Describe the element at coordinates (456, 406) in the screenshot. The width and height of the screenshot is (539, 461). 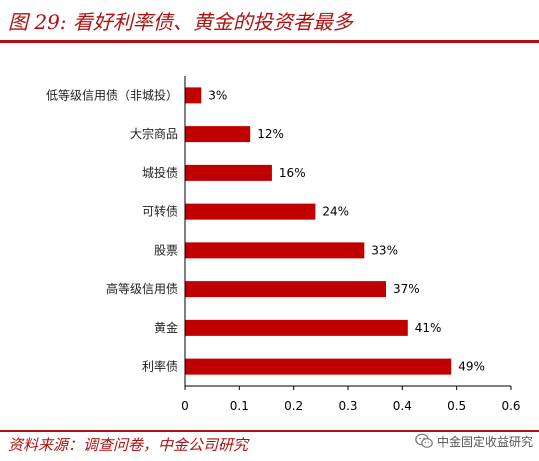
I see `x-tick-label: 0.5` at that location.